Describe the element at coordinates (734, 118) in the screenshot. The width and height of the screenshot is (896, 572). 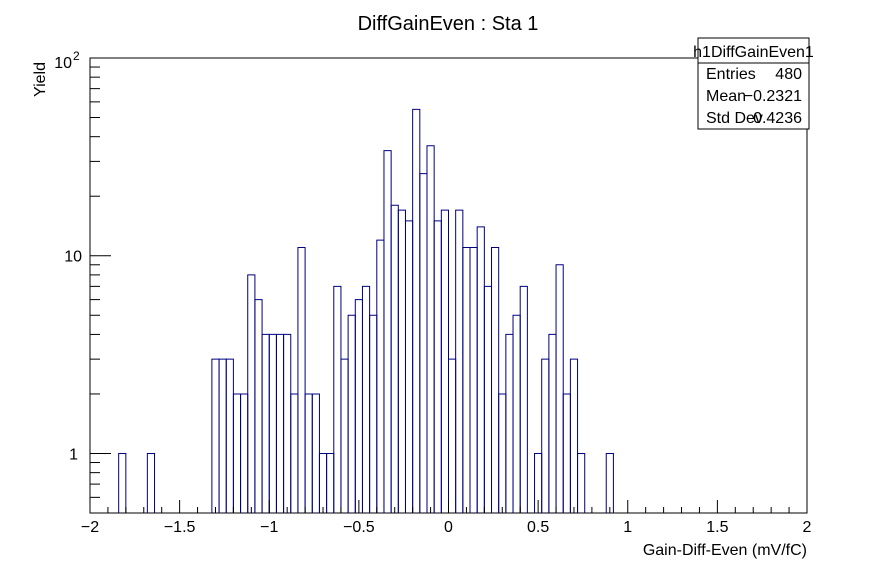
I see `stats-label-stddev: Std Dev` at that location.